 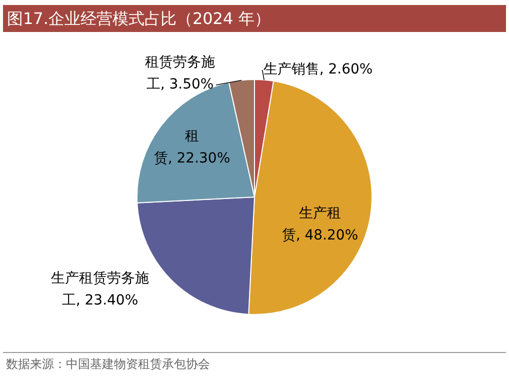 I want to click on chart-title: 图17.企业经营模式占比（2024 年）, so click(x=254, y=18).